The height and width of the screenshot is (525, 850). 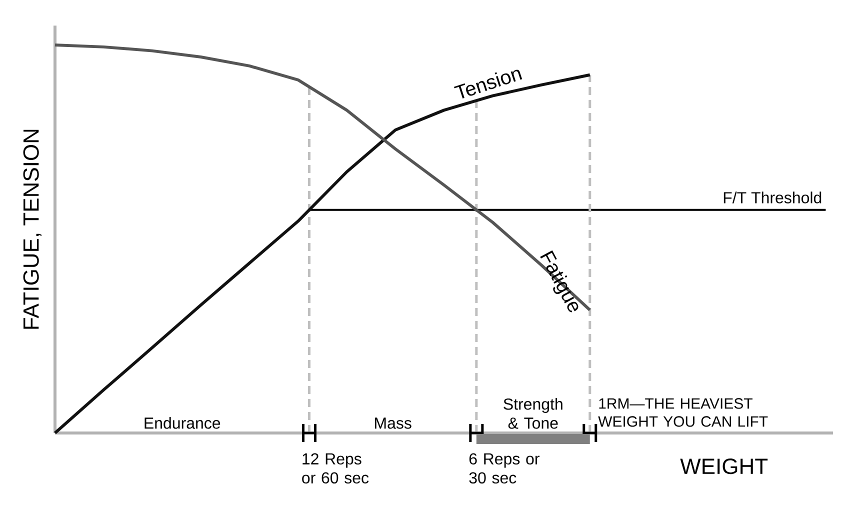 What do you see at coordinates (335, 468) in the screenshot?
I see `text: 12 Reps or 60 sec` at bounding box center [335, 468].